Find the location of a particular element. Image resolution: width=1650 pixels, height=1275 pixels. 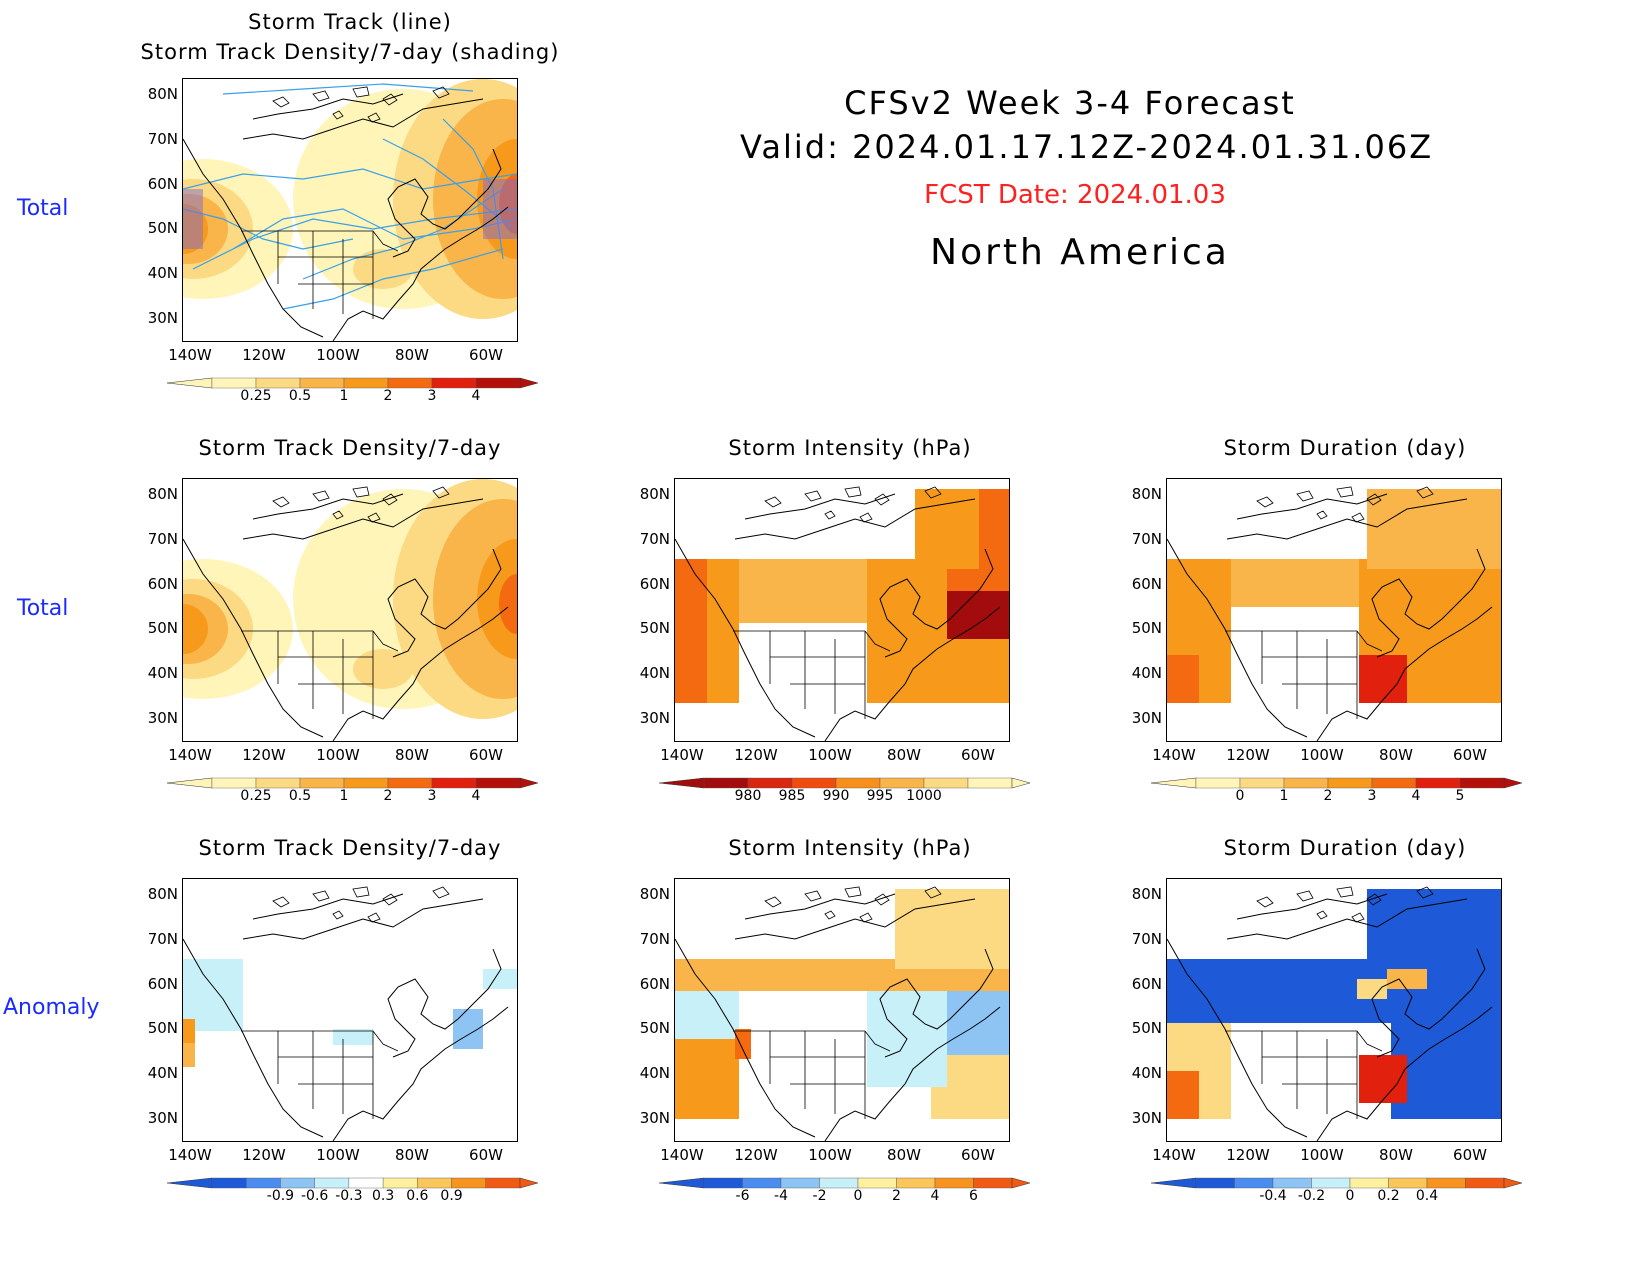

colorbar-label: 5 is located at coordinates (1460, 796).